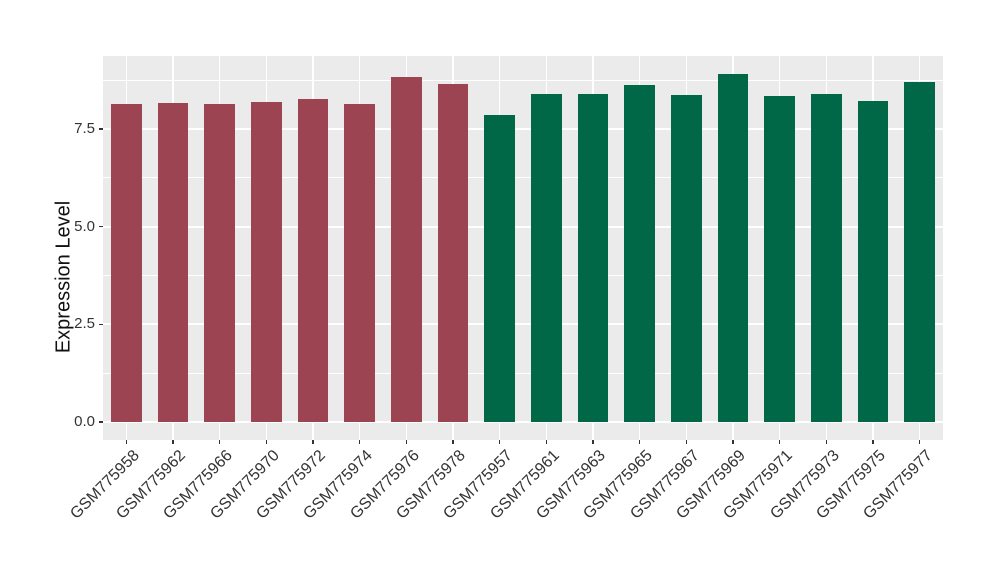  Describe the element at coordinates (84, 422) in the screenshot. I see `y-tick-label: 0.0` at that location.